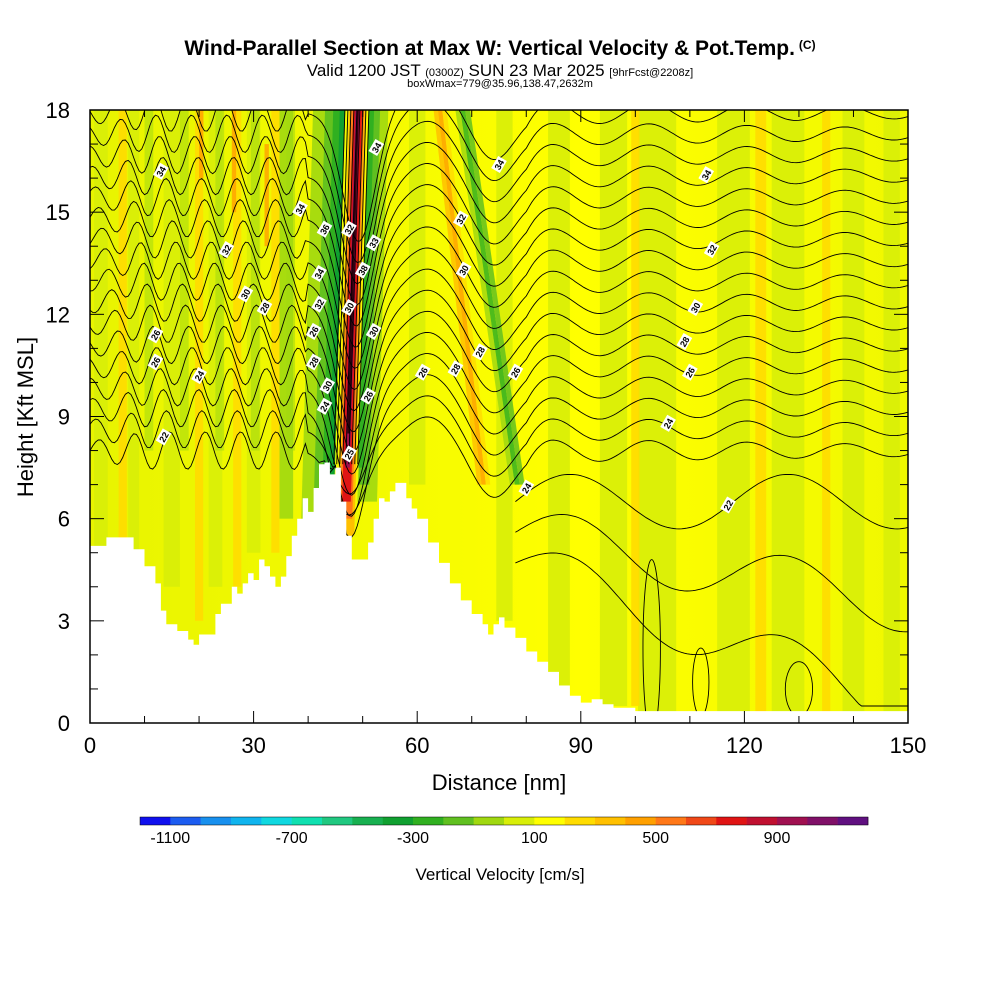 The height and width of the screenshot is (1000, 1000). What do you see at coordinates (706, 175) in the screenshot?
I see `contour-label: 34` at bounding box center [706, 175].